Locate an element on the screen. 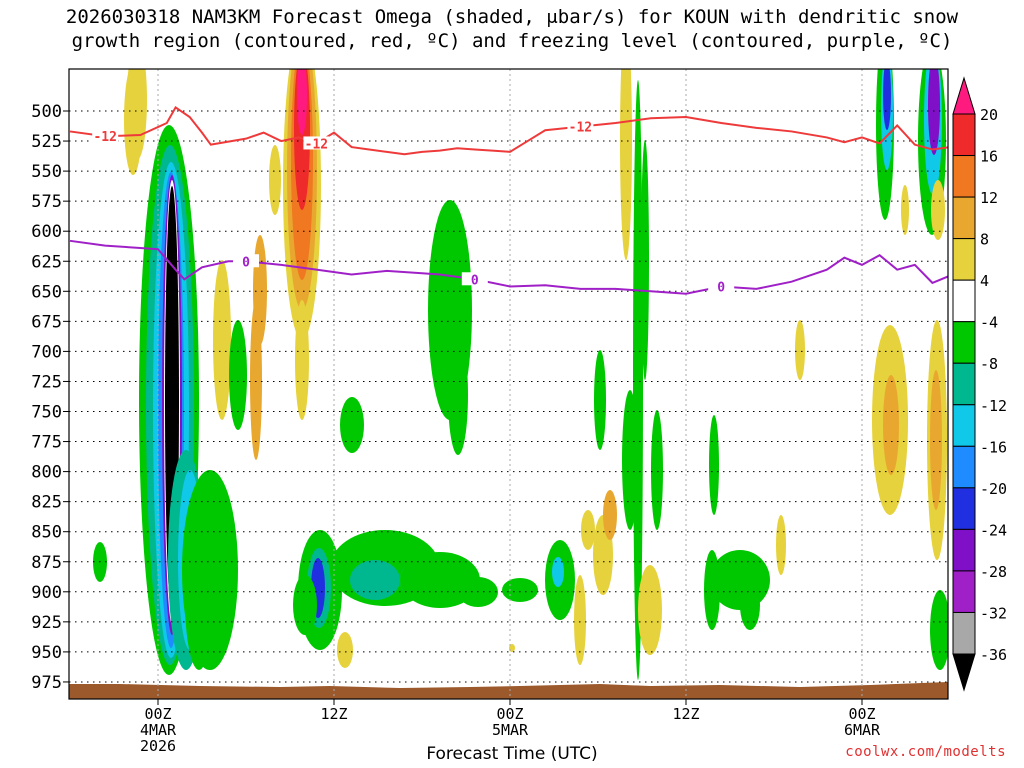 Image resolution: width=1024 pixels, height=768 pixels. terrain-band is located at coordinates (508, 690).